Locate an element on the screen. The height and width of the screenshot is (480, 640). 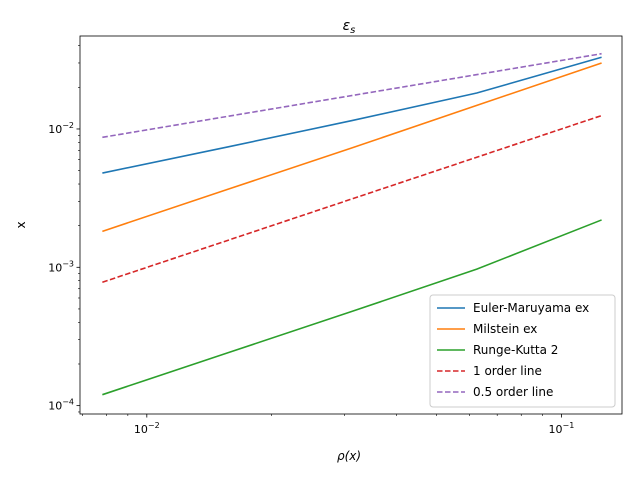
y-ticks: 10⁻⁴ 10⁻³ 10⁻² is located at coordinates (64, 229).